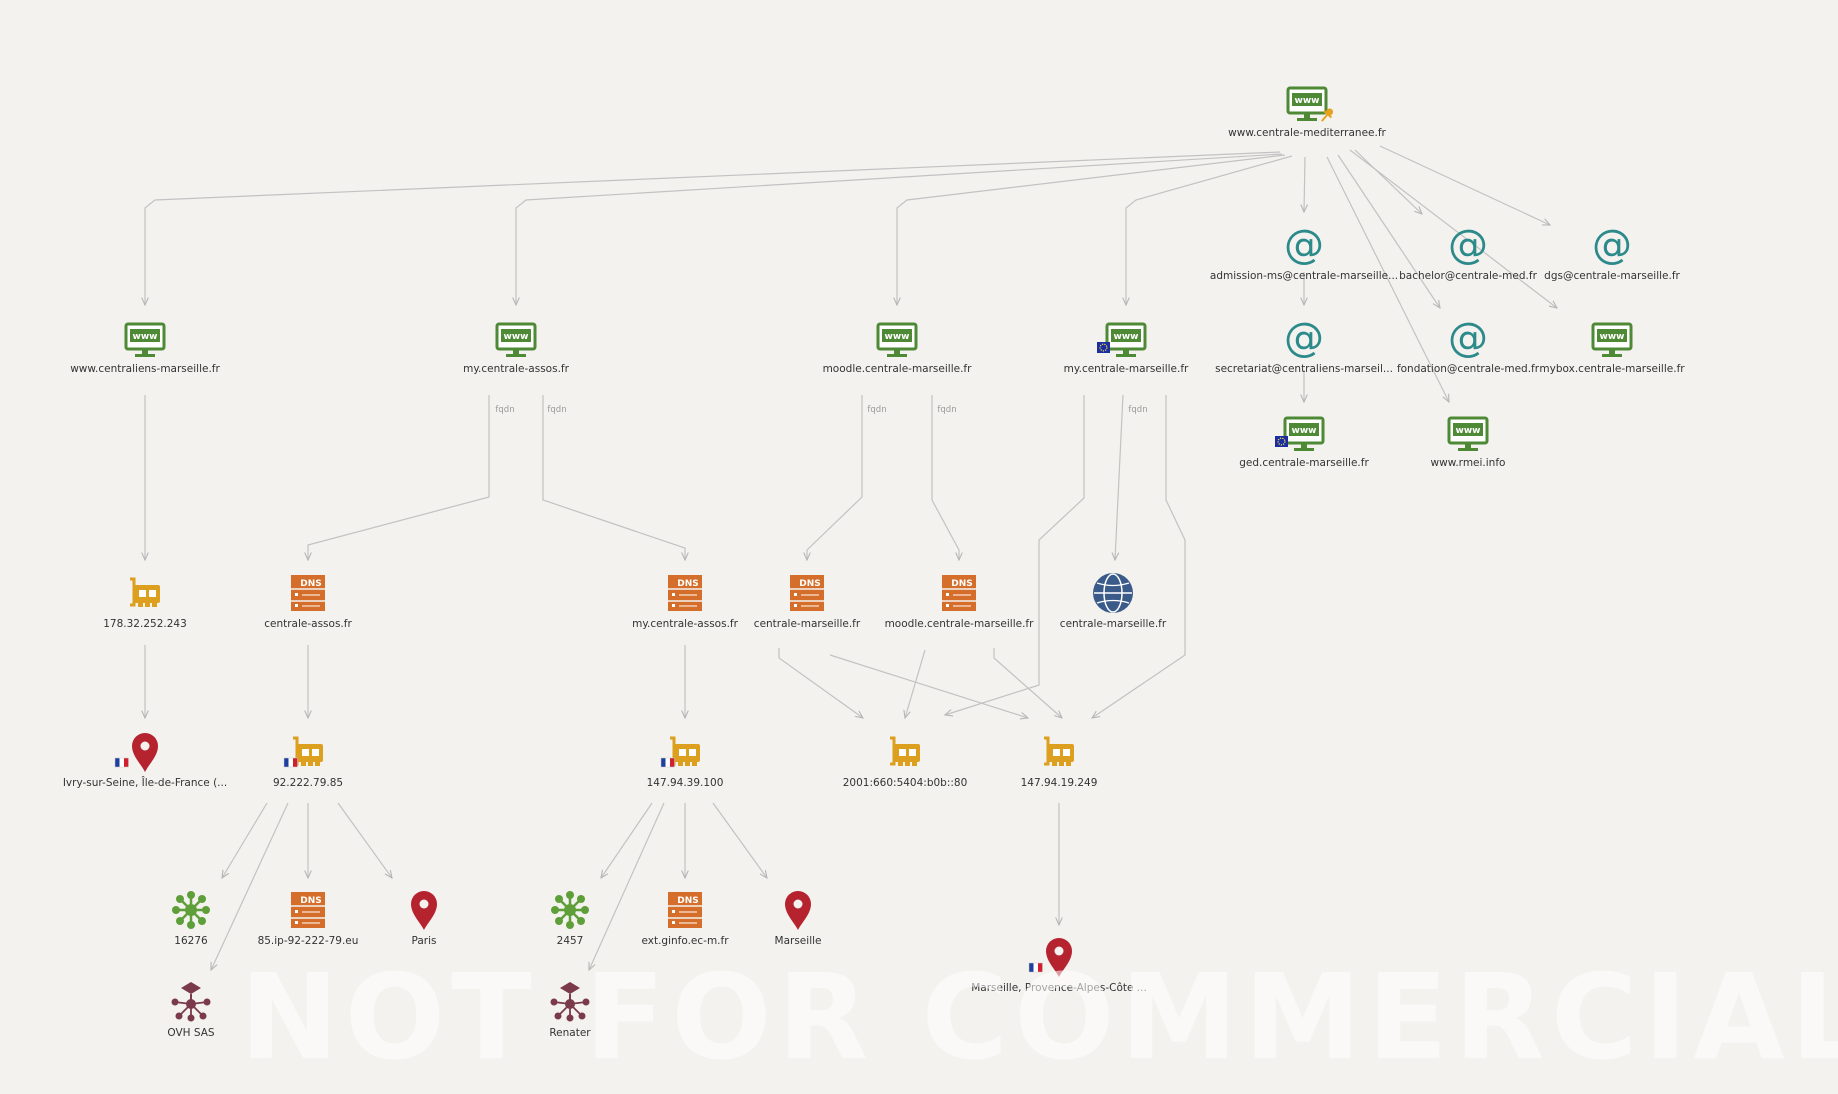 The height and width of the screenshot is (1094, 1838). Describe the element at coordinates (685, 910) in the screenshot. I see `dns-server-icon: DNS` at that location.